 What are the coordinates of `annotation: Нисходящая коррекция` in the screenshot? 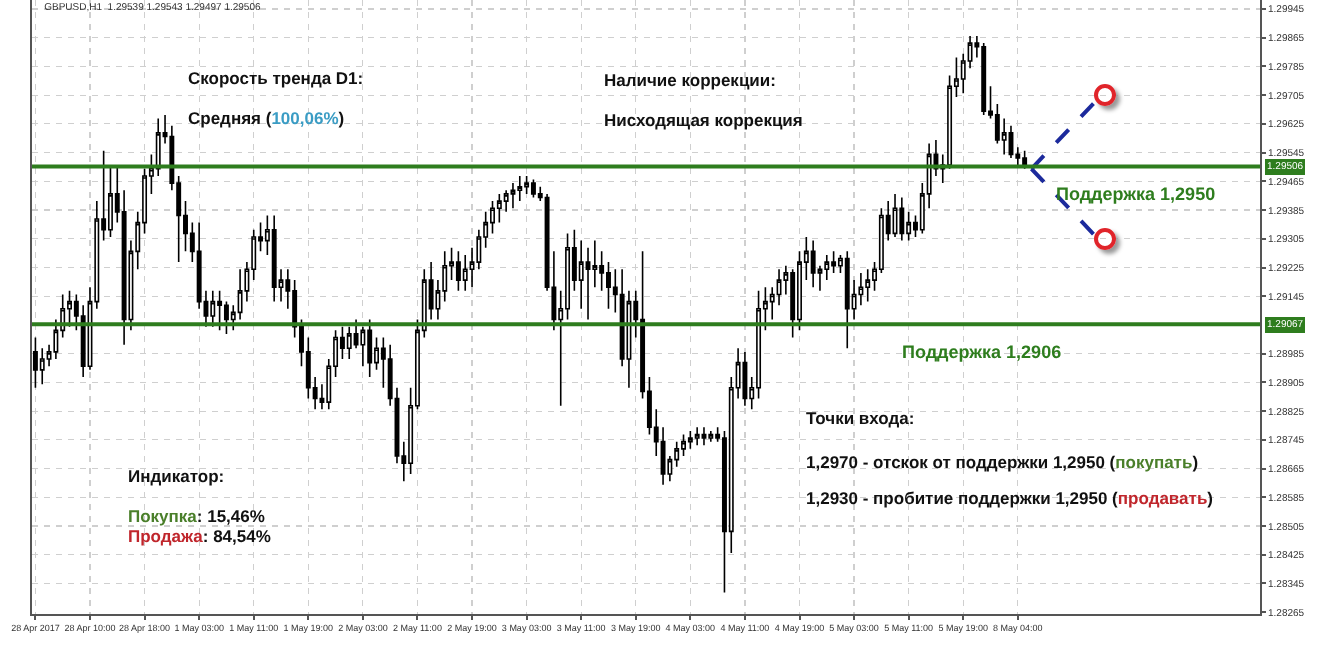 It's located at (703, 120).